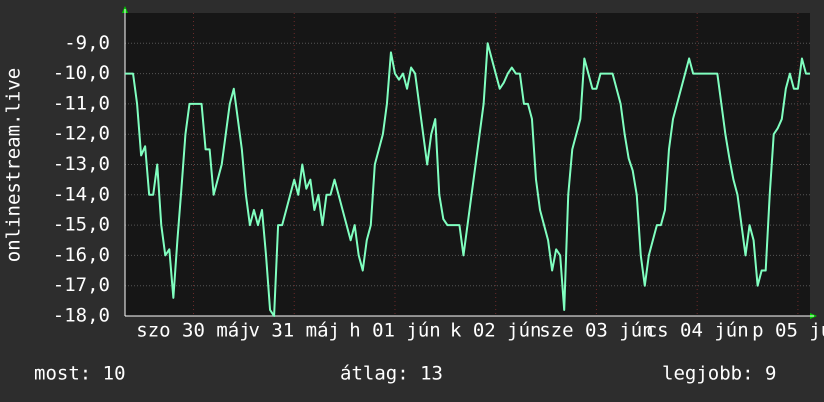 This screenshot has width=824, height=402. Describe the element at coordinates (81, 194) in the screenshot. I see `y-tick-label: -14,0` at that location.